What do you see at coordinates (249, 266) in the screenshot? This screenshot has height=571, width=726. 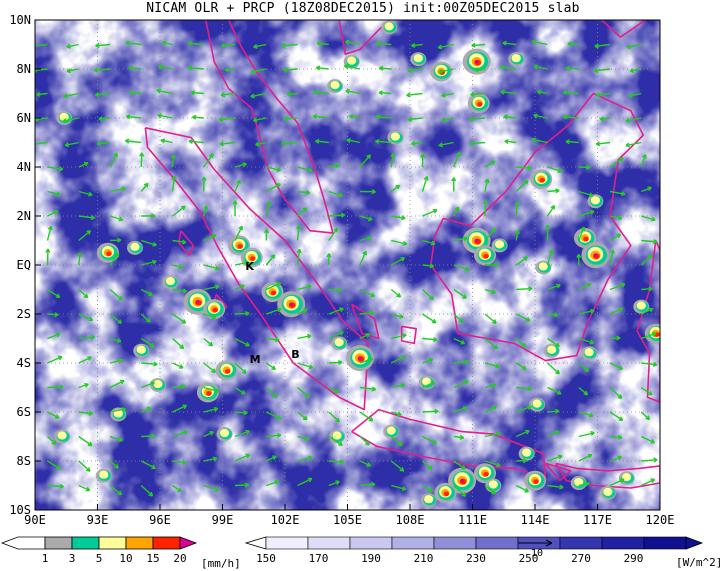 I see `station-label: K` at bounding box center [249, 266].